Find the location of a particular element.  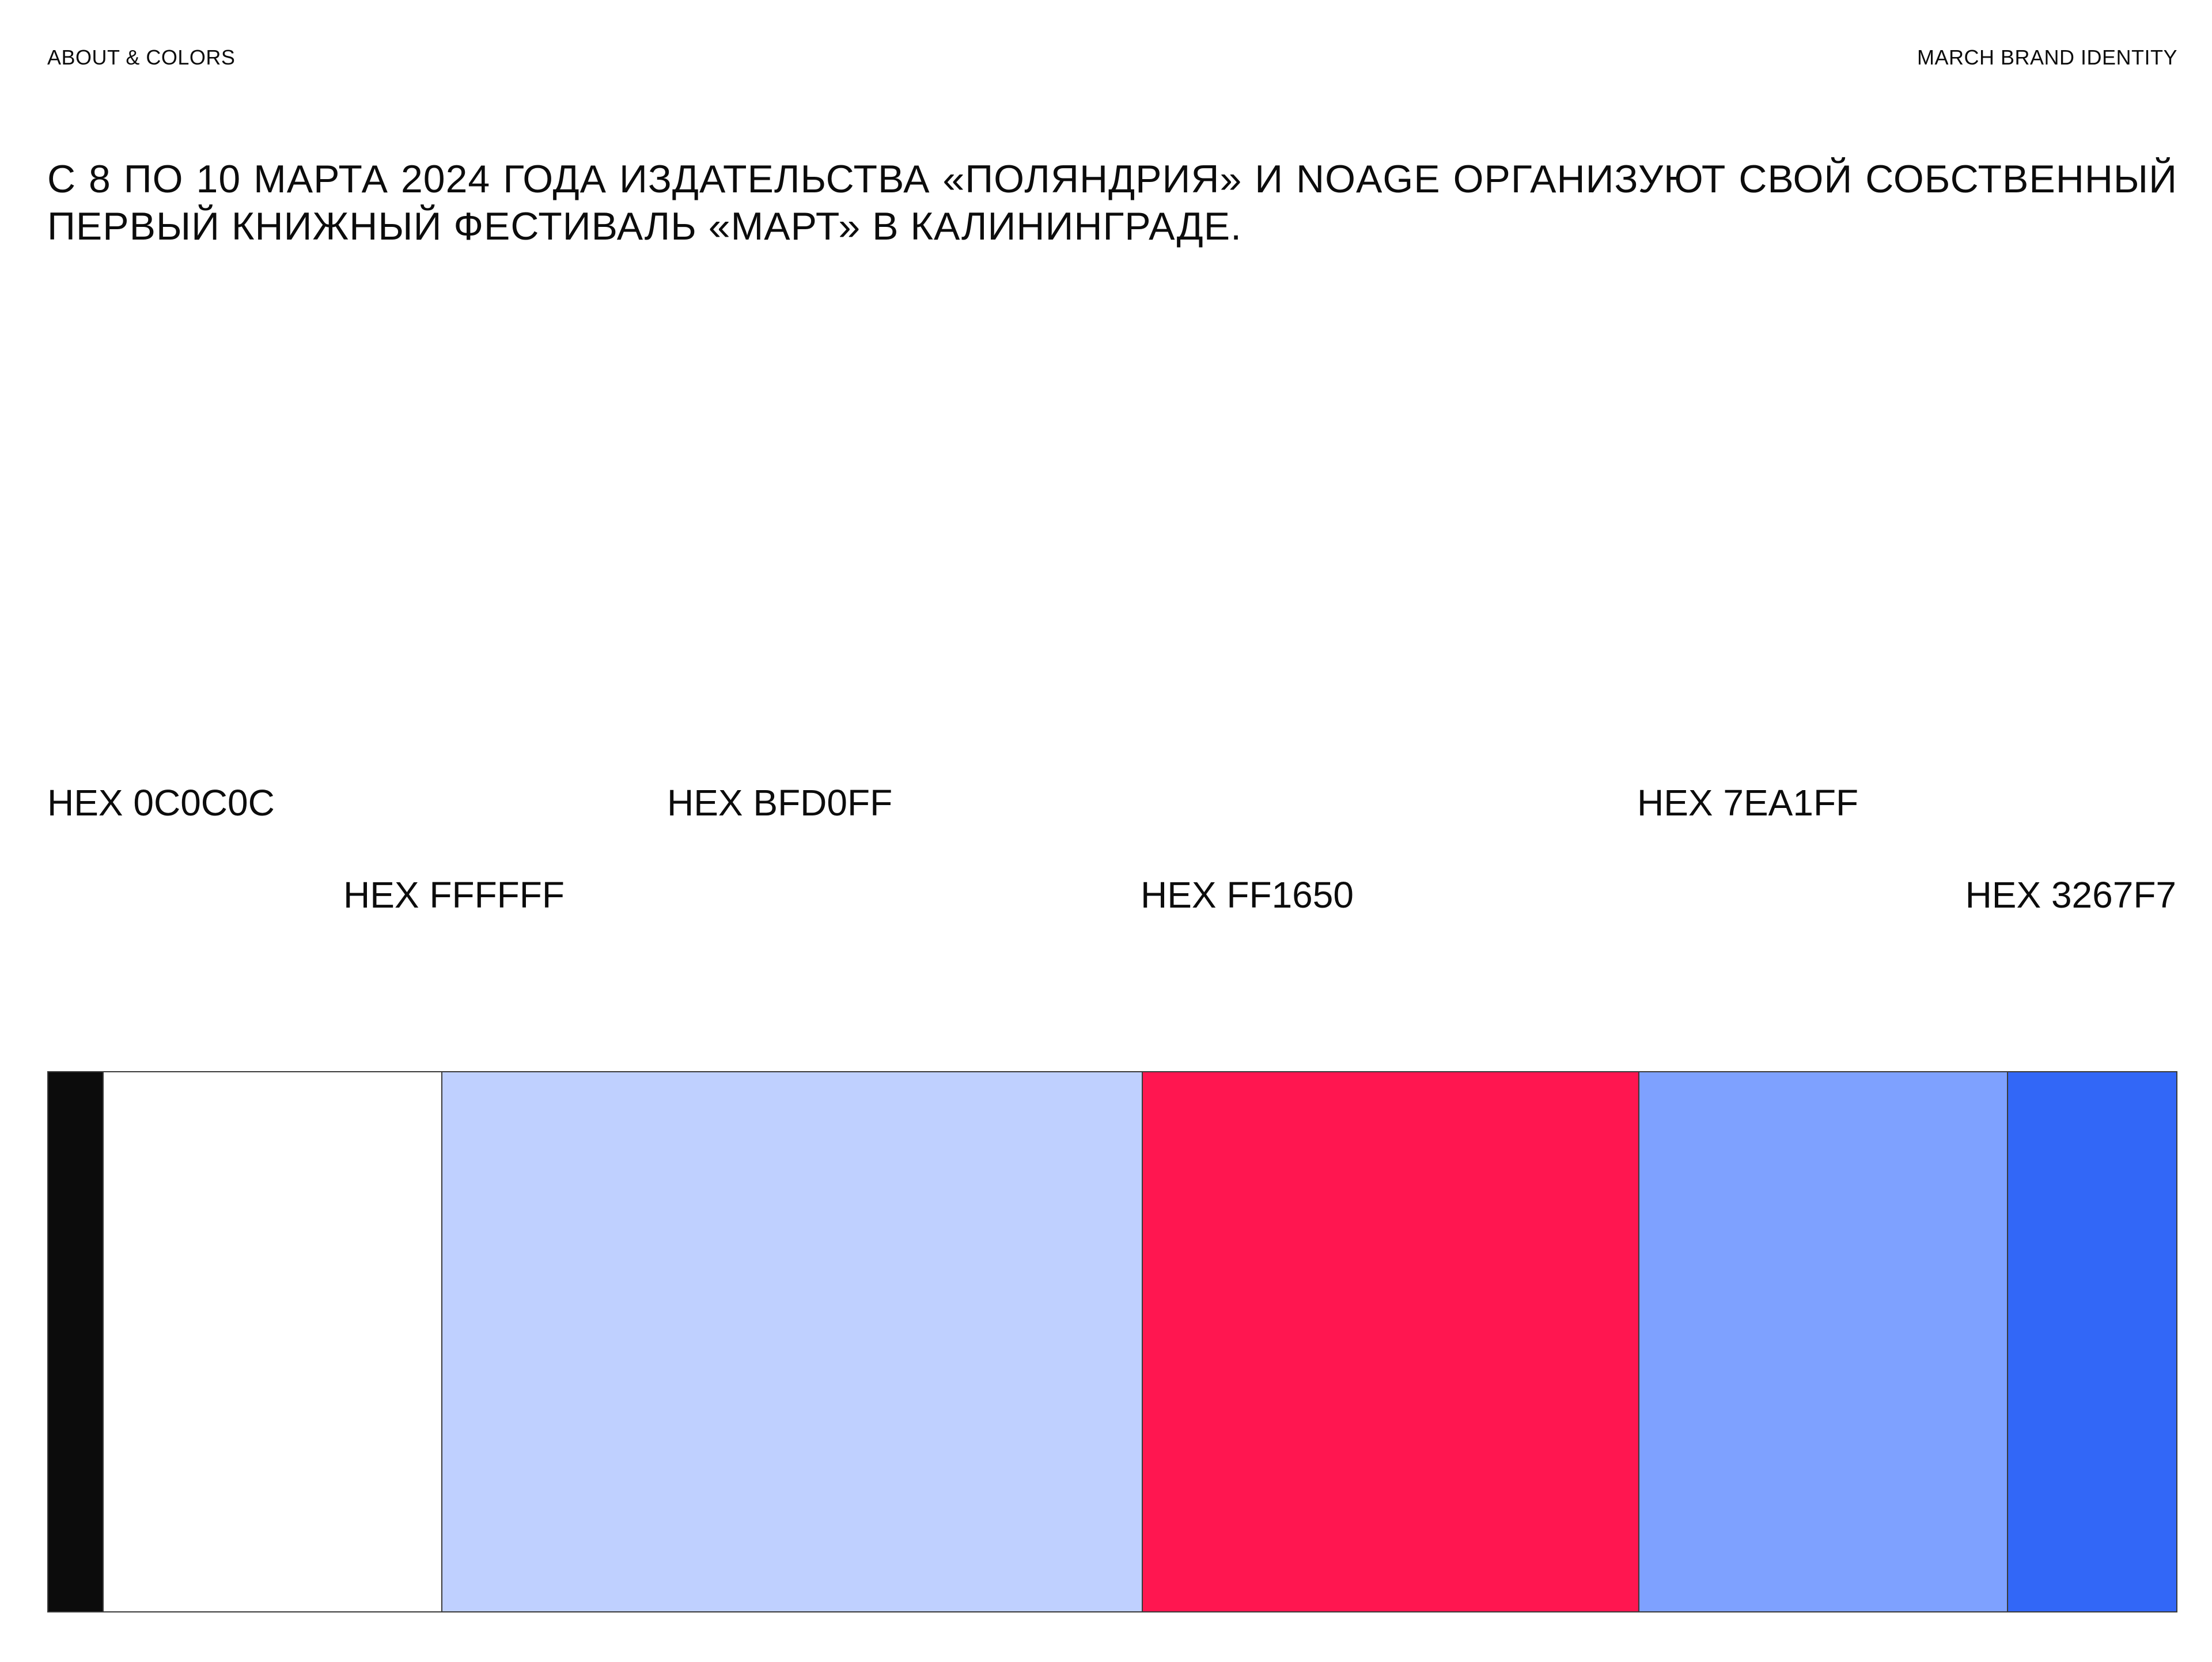

swatch-3267f7 is located at coordinates (2091, 1341).